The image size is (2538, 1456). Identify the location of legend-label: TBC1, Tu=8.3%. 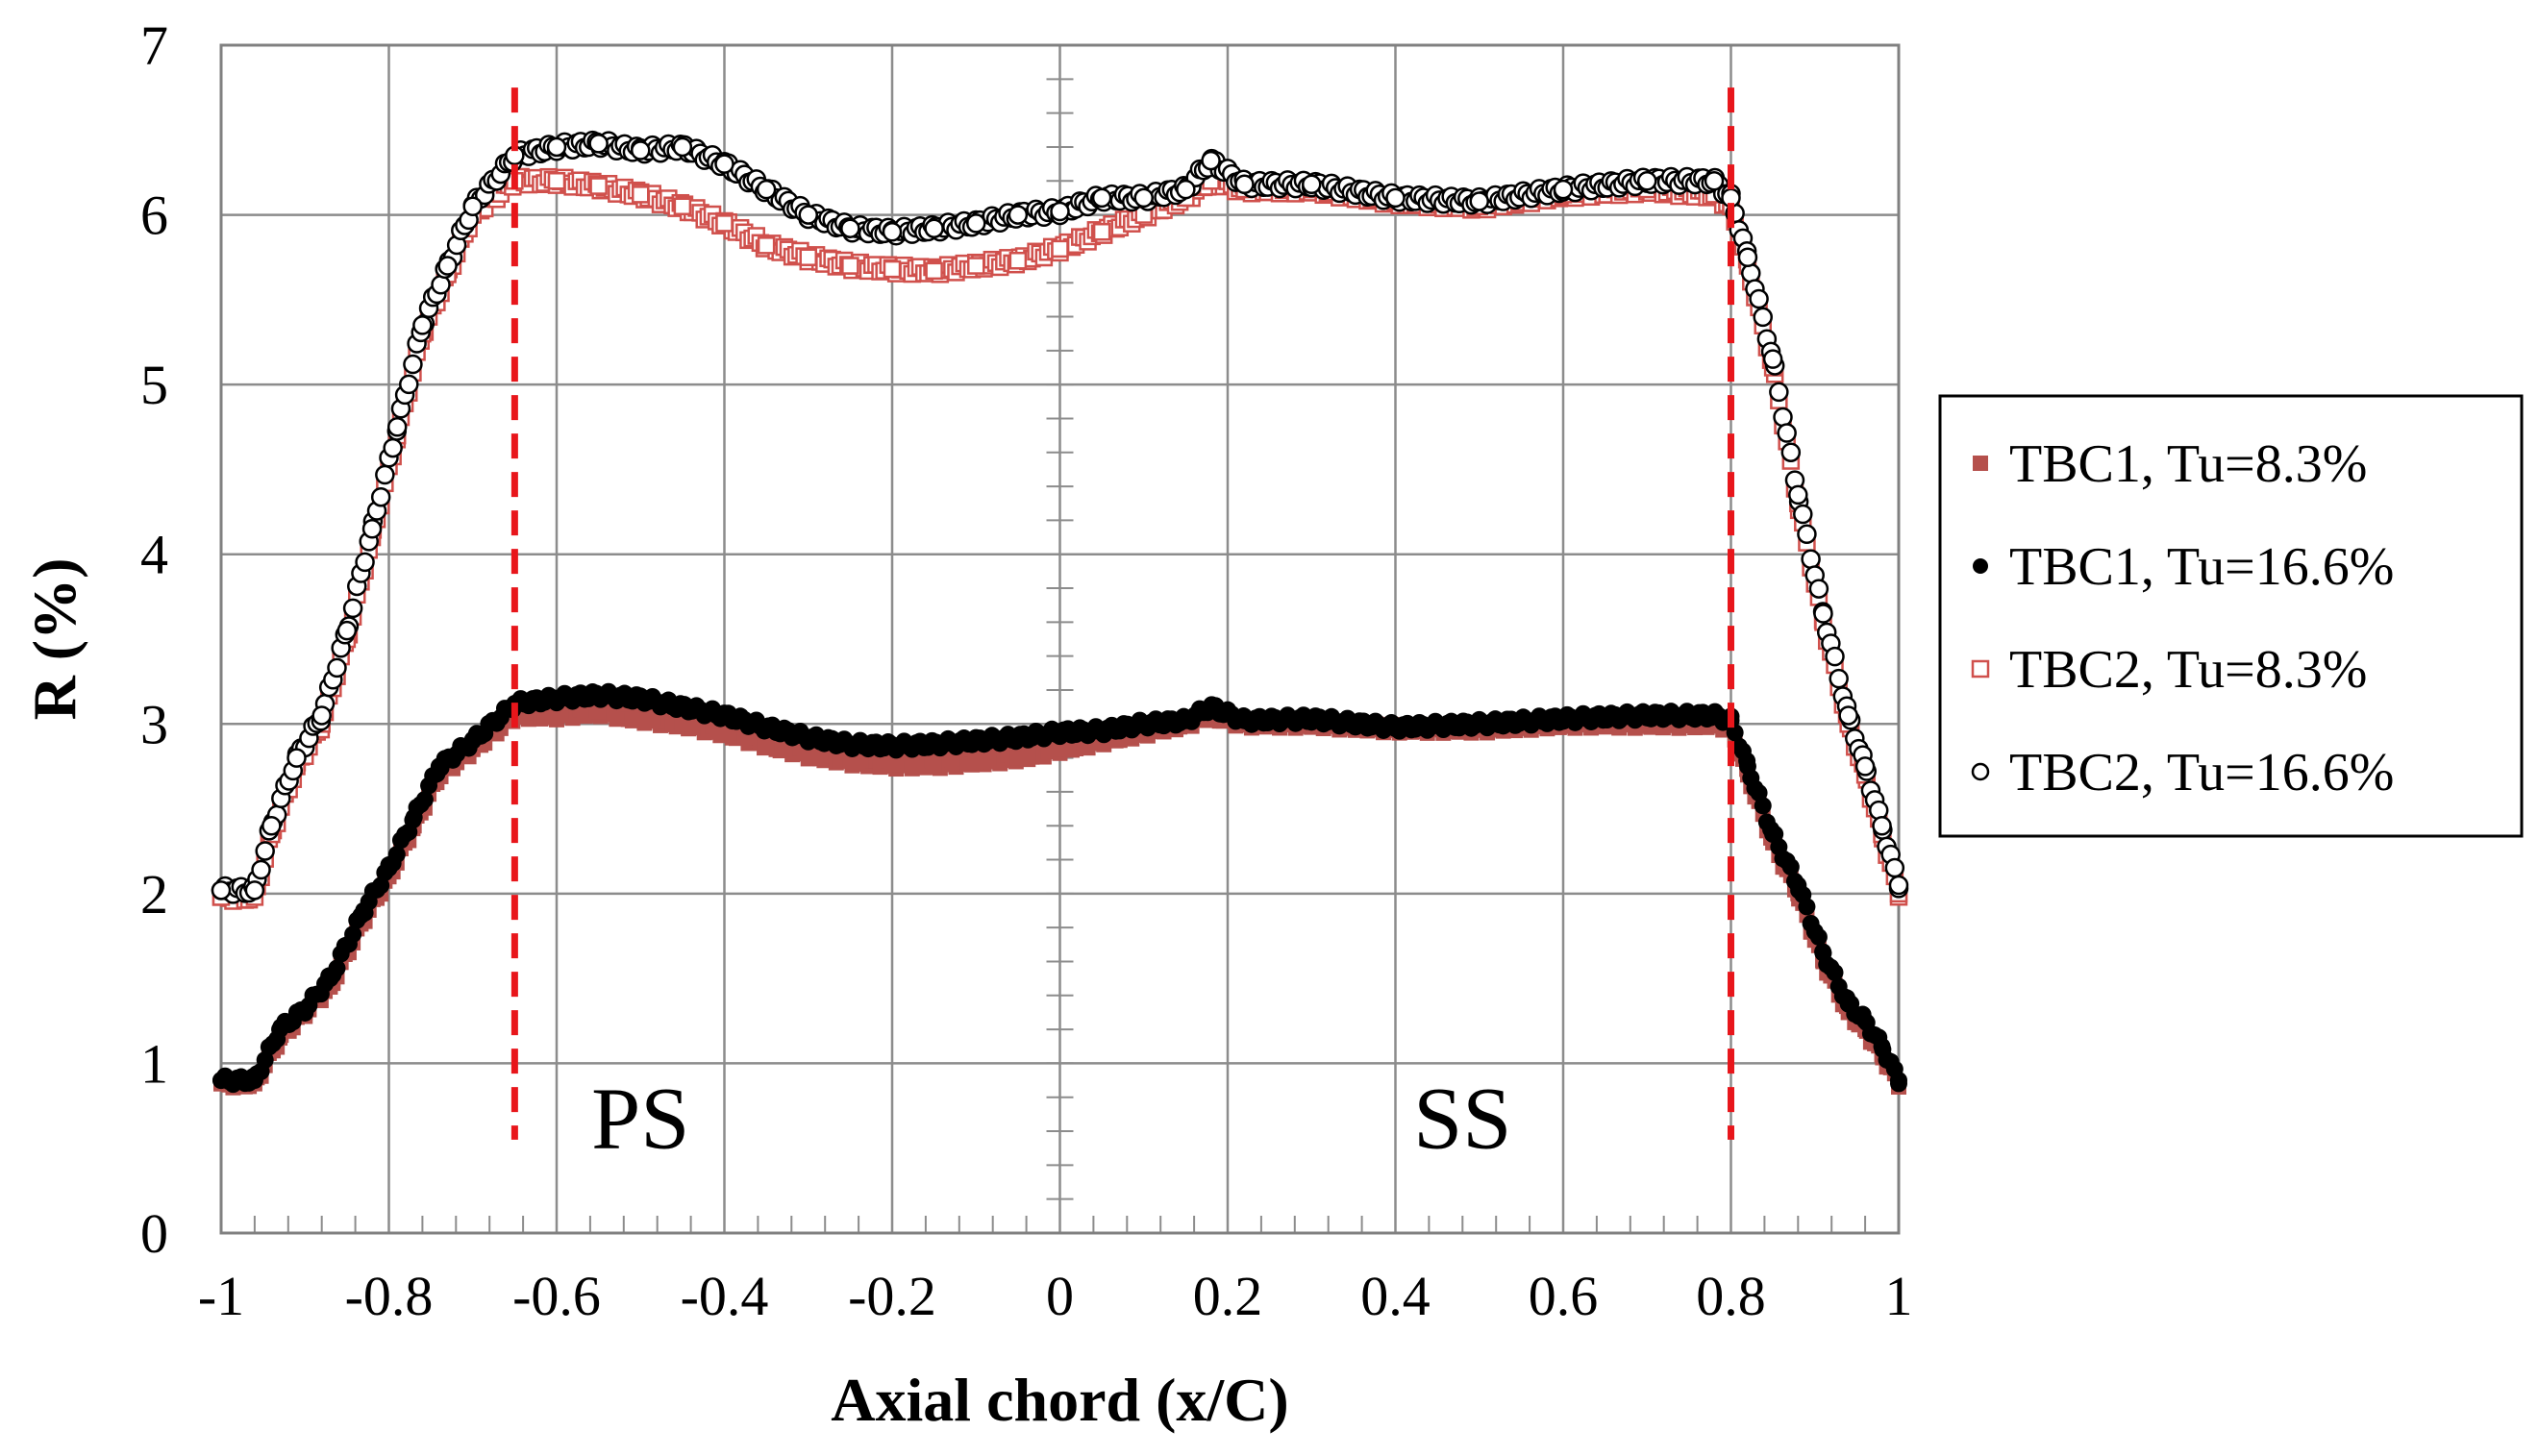
(2188, 464).